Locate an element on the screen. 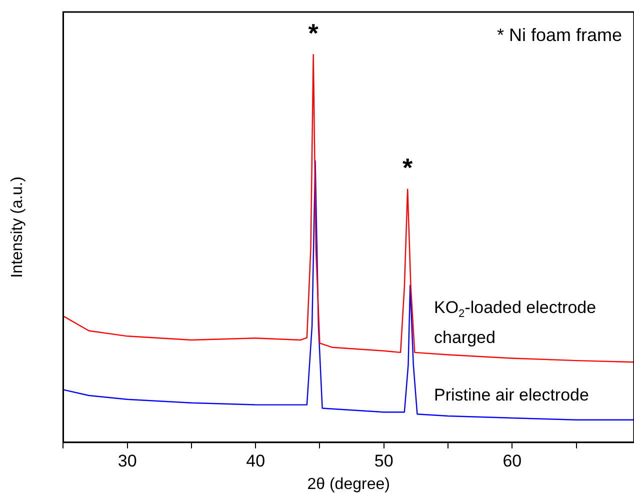 The height and width of the screenshot is (494, 634). x-tick-label: 50 is located at coordinates (384, 460).